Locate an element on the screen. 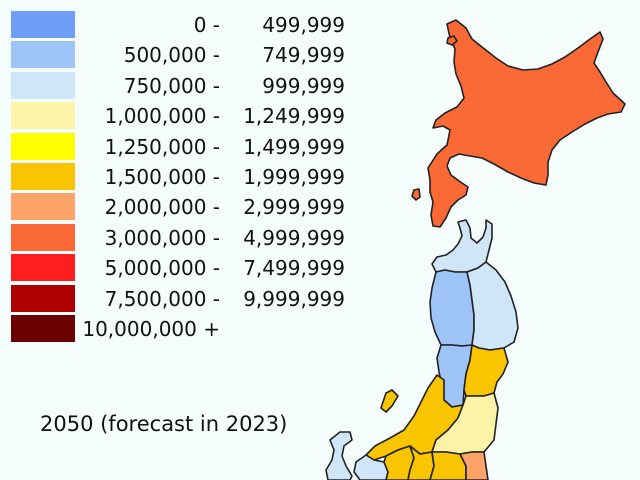 The width and height of the screenshot is (640, 480). region-iwate is located at coordinates (492, 306).